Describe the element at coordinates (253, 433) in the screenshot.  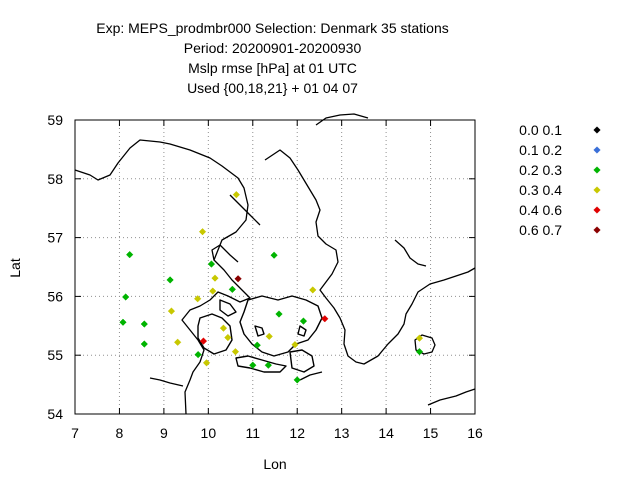
I see `x-tick-label: 11` at that location.